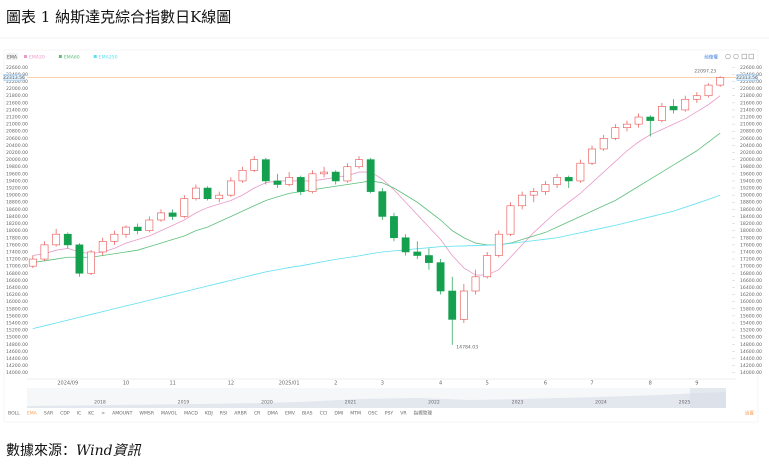 This screenshot has height=468, width=769. Describe the element at coordinates (74, 451) in the screenshot. I see `source: 數據來源：Wind資訊` at that location.